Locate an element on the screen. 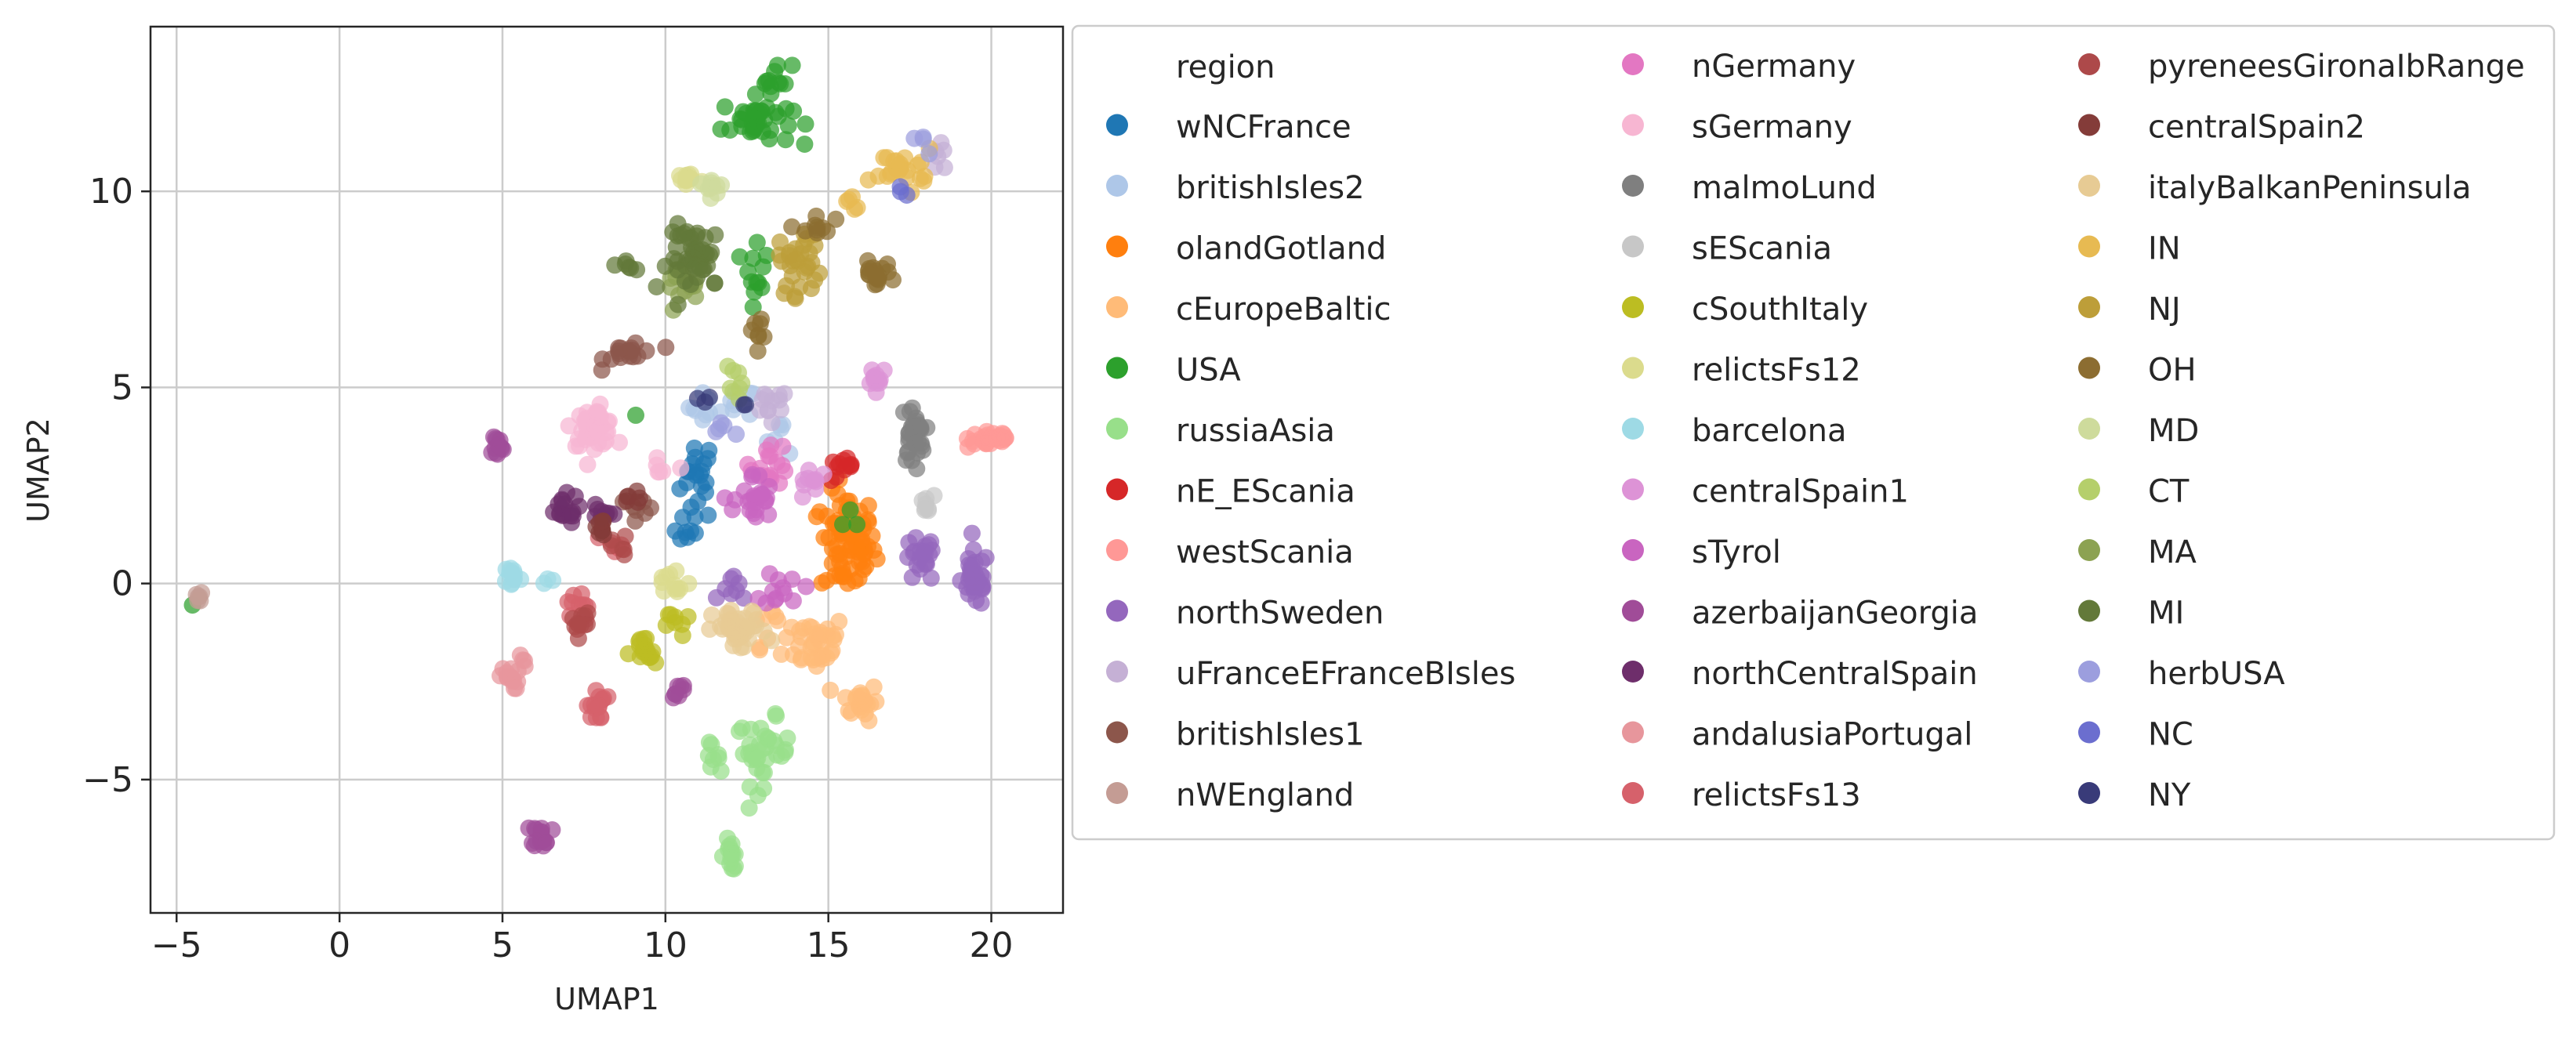 The width and height of the screenshot is (2576, 1043). legend-entry-centralSpain2: centralSpain2 is located at coordinates (2221, 128).